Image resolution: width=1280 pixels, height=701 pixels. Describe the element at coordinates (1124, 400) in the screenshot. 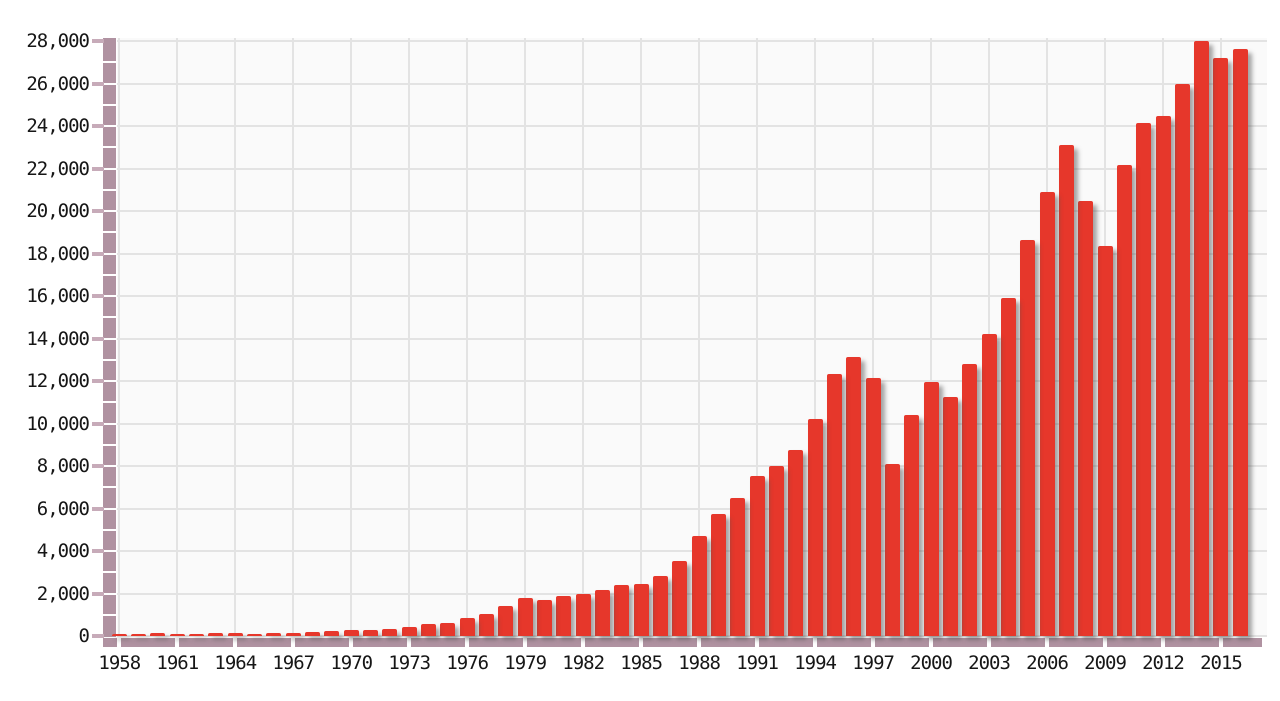

I see `bar-2010` at that location.